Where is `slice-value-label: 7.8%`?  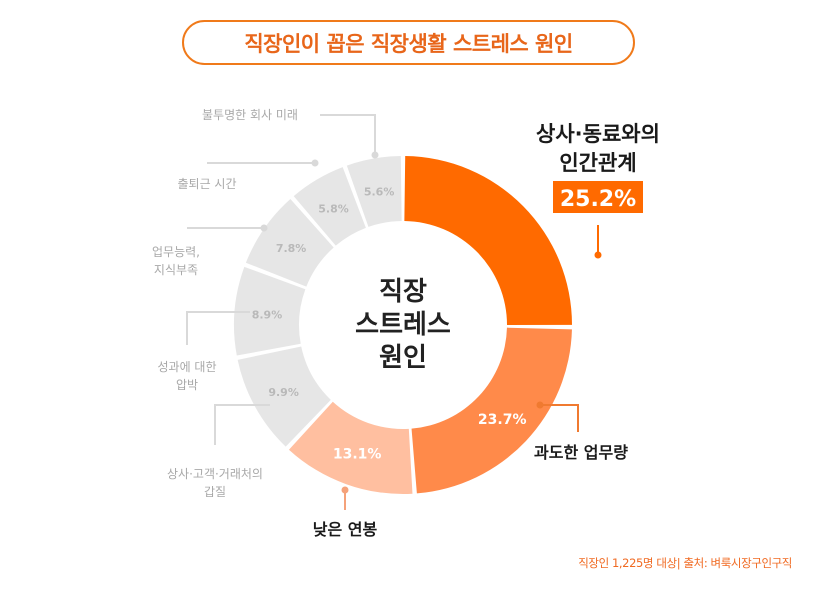 slice-value-label: 7.8% is located at coordinates (291, 248).